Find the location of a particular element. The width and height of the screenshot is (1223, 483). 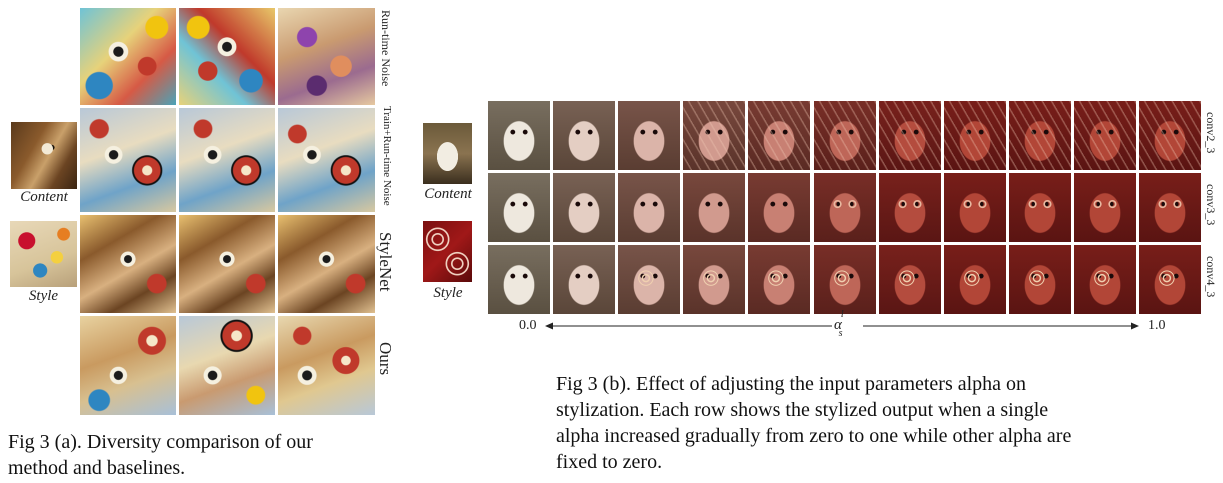

row-label-ours: Ours is located at coordinates (385, 359).